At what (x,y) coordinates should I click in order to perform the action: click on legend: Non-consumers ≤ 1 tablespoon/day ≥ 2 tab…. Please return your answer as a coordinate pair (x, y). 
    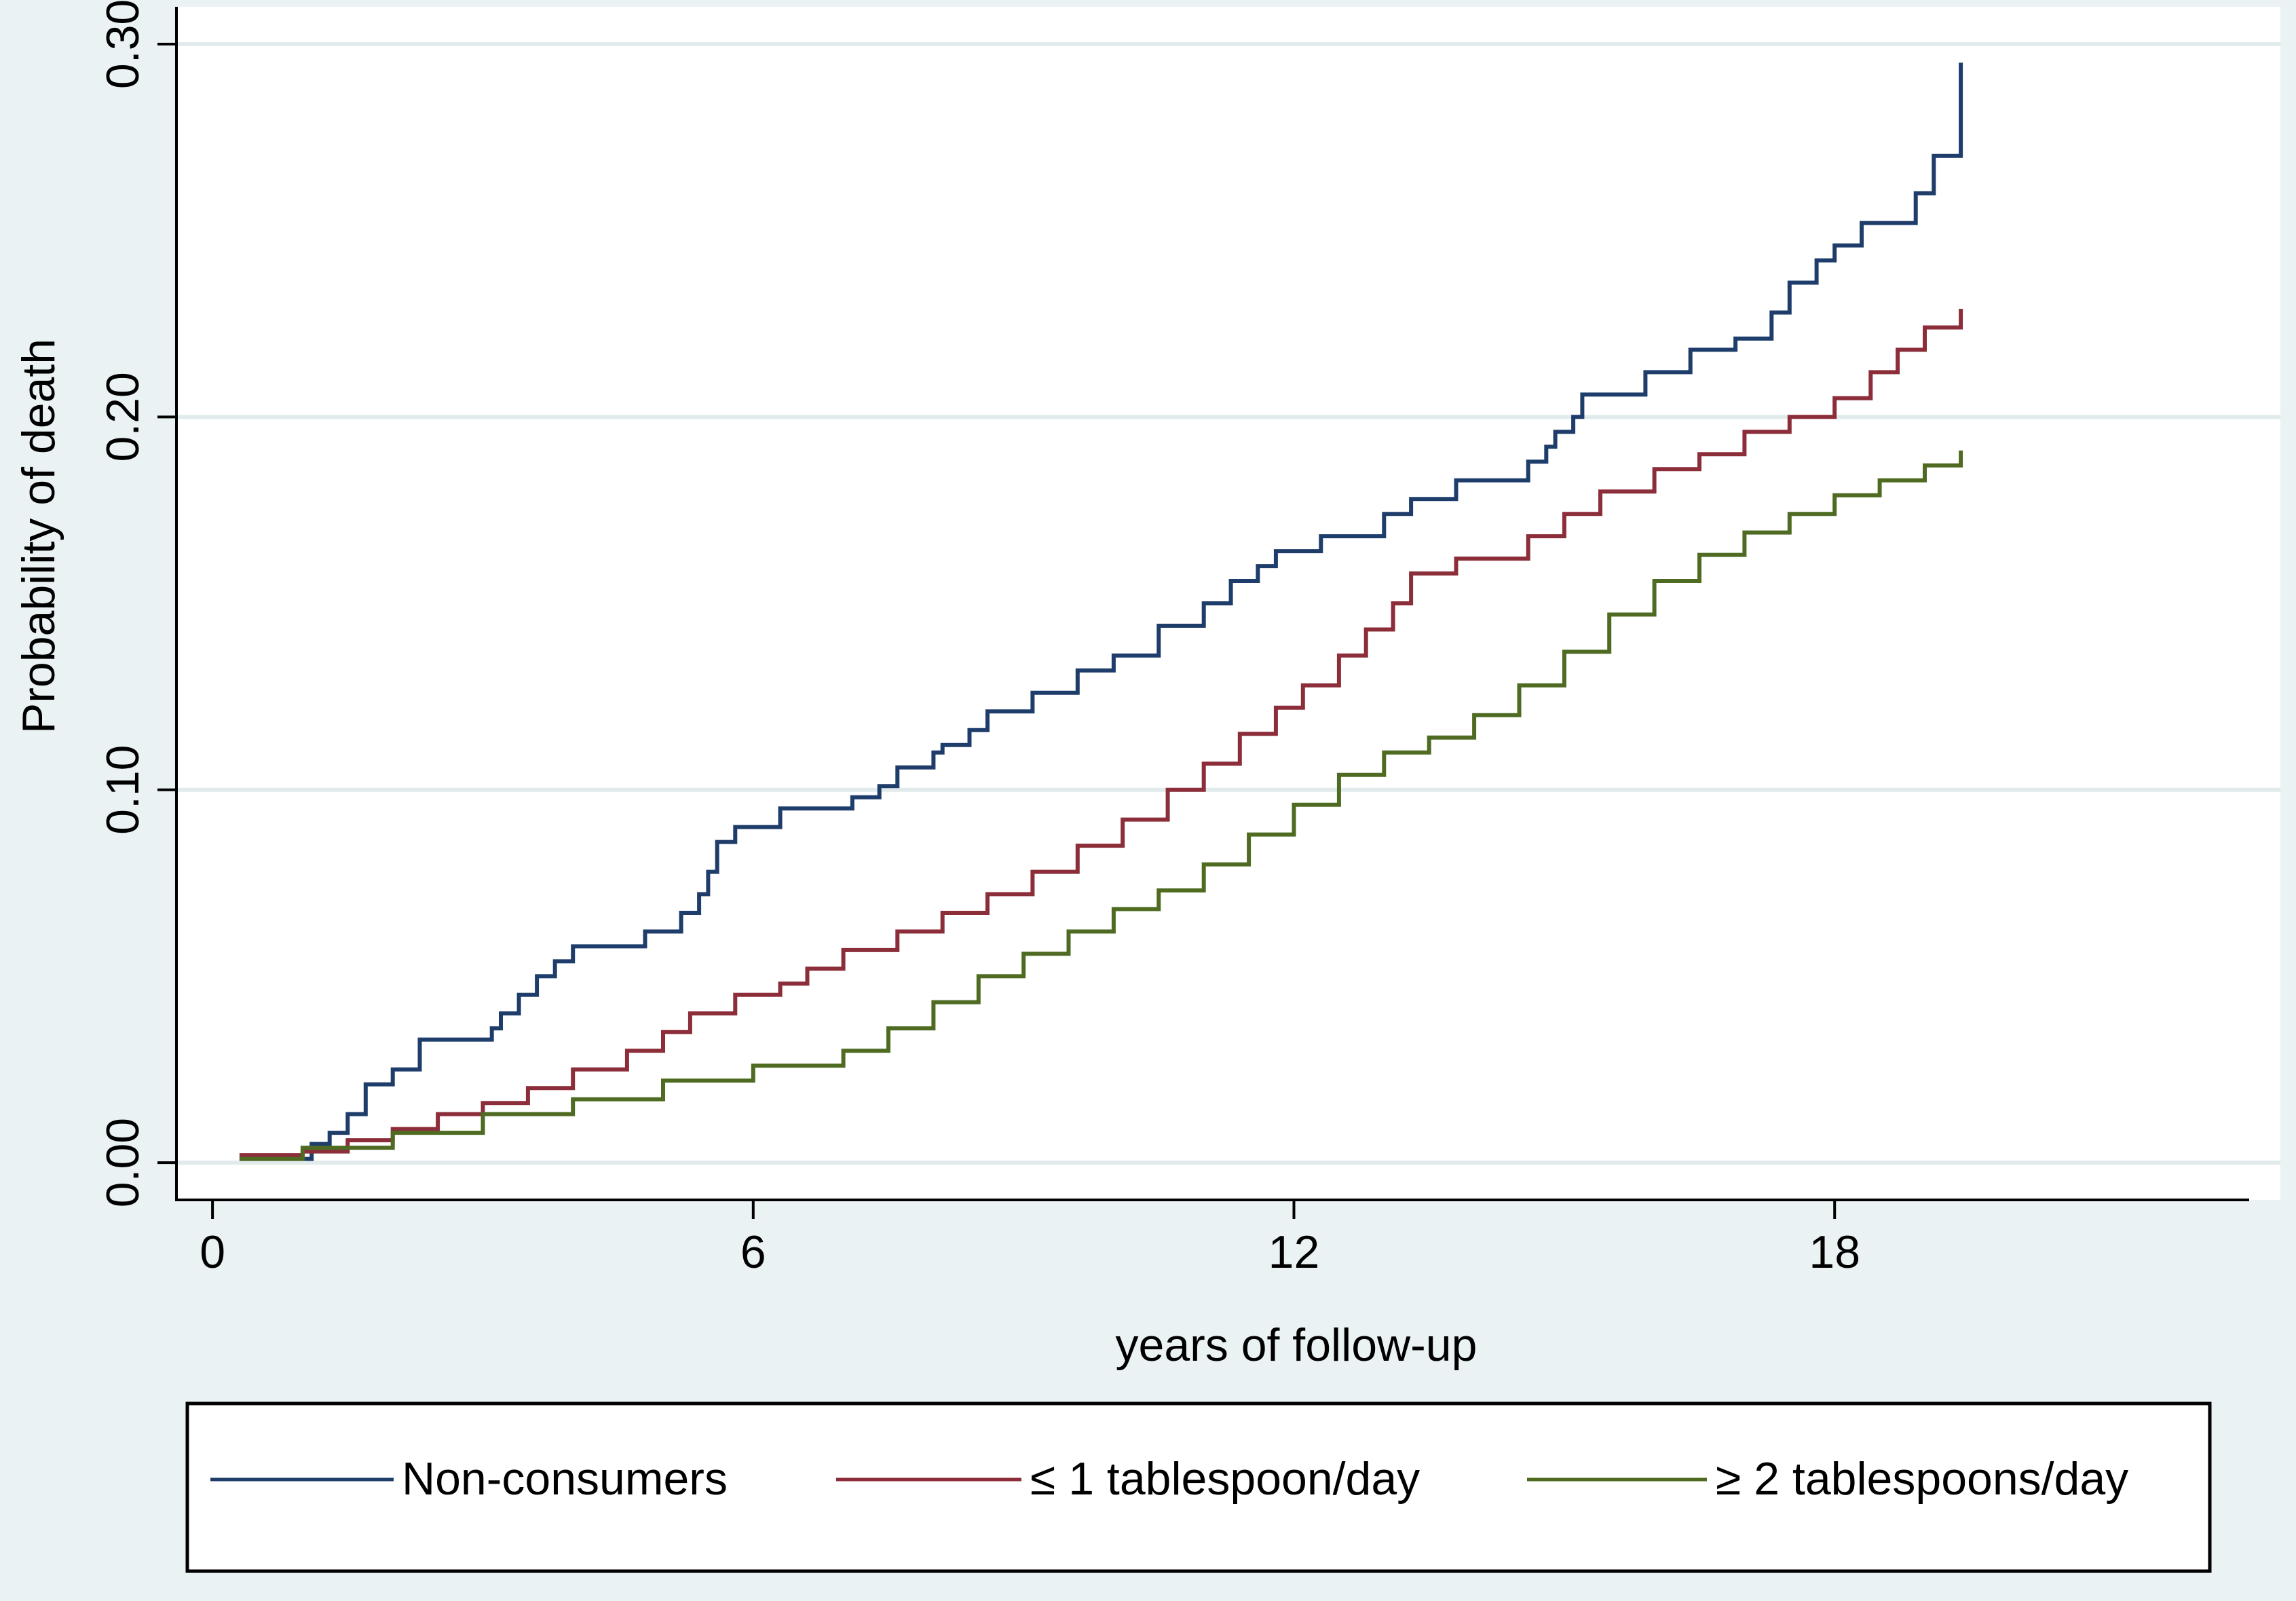
    Looking at the image, I should click on (1198, 1487).